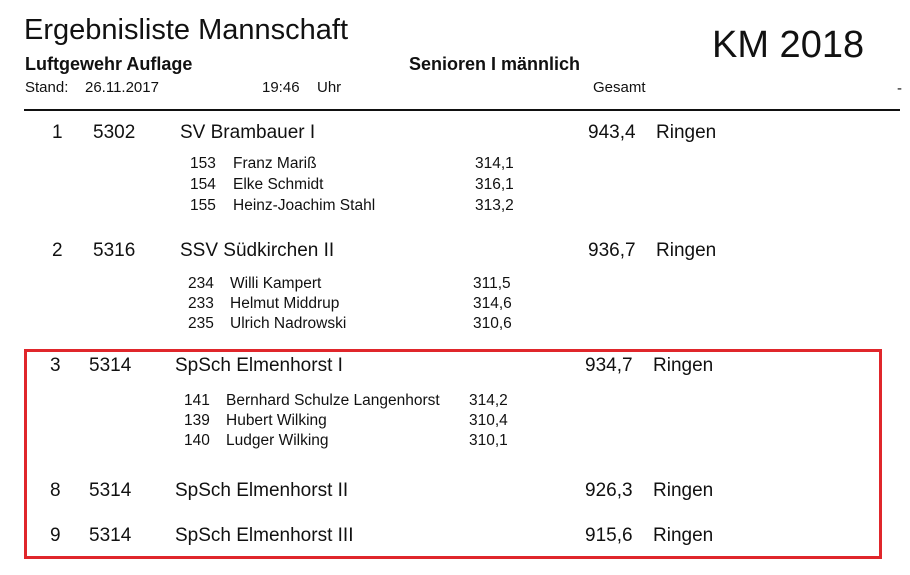 The height and width of the screenshot is (575, 910). I want to click on stand-time-unit: Uhr, so click(329, 87).